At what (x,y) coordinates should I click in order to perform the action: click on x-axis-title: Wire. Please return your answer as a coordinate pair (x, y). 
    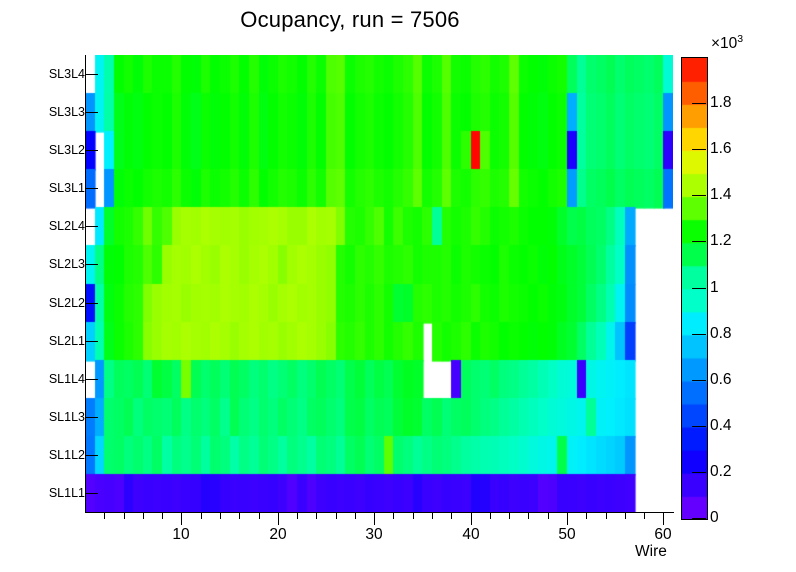
    Looking at the image, I should click on (651, 551).